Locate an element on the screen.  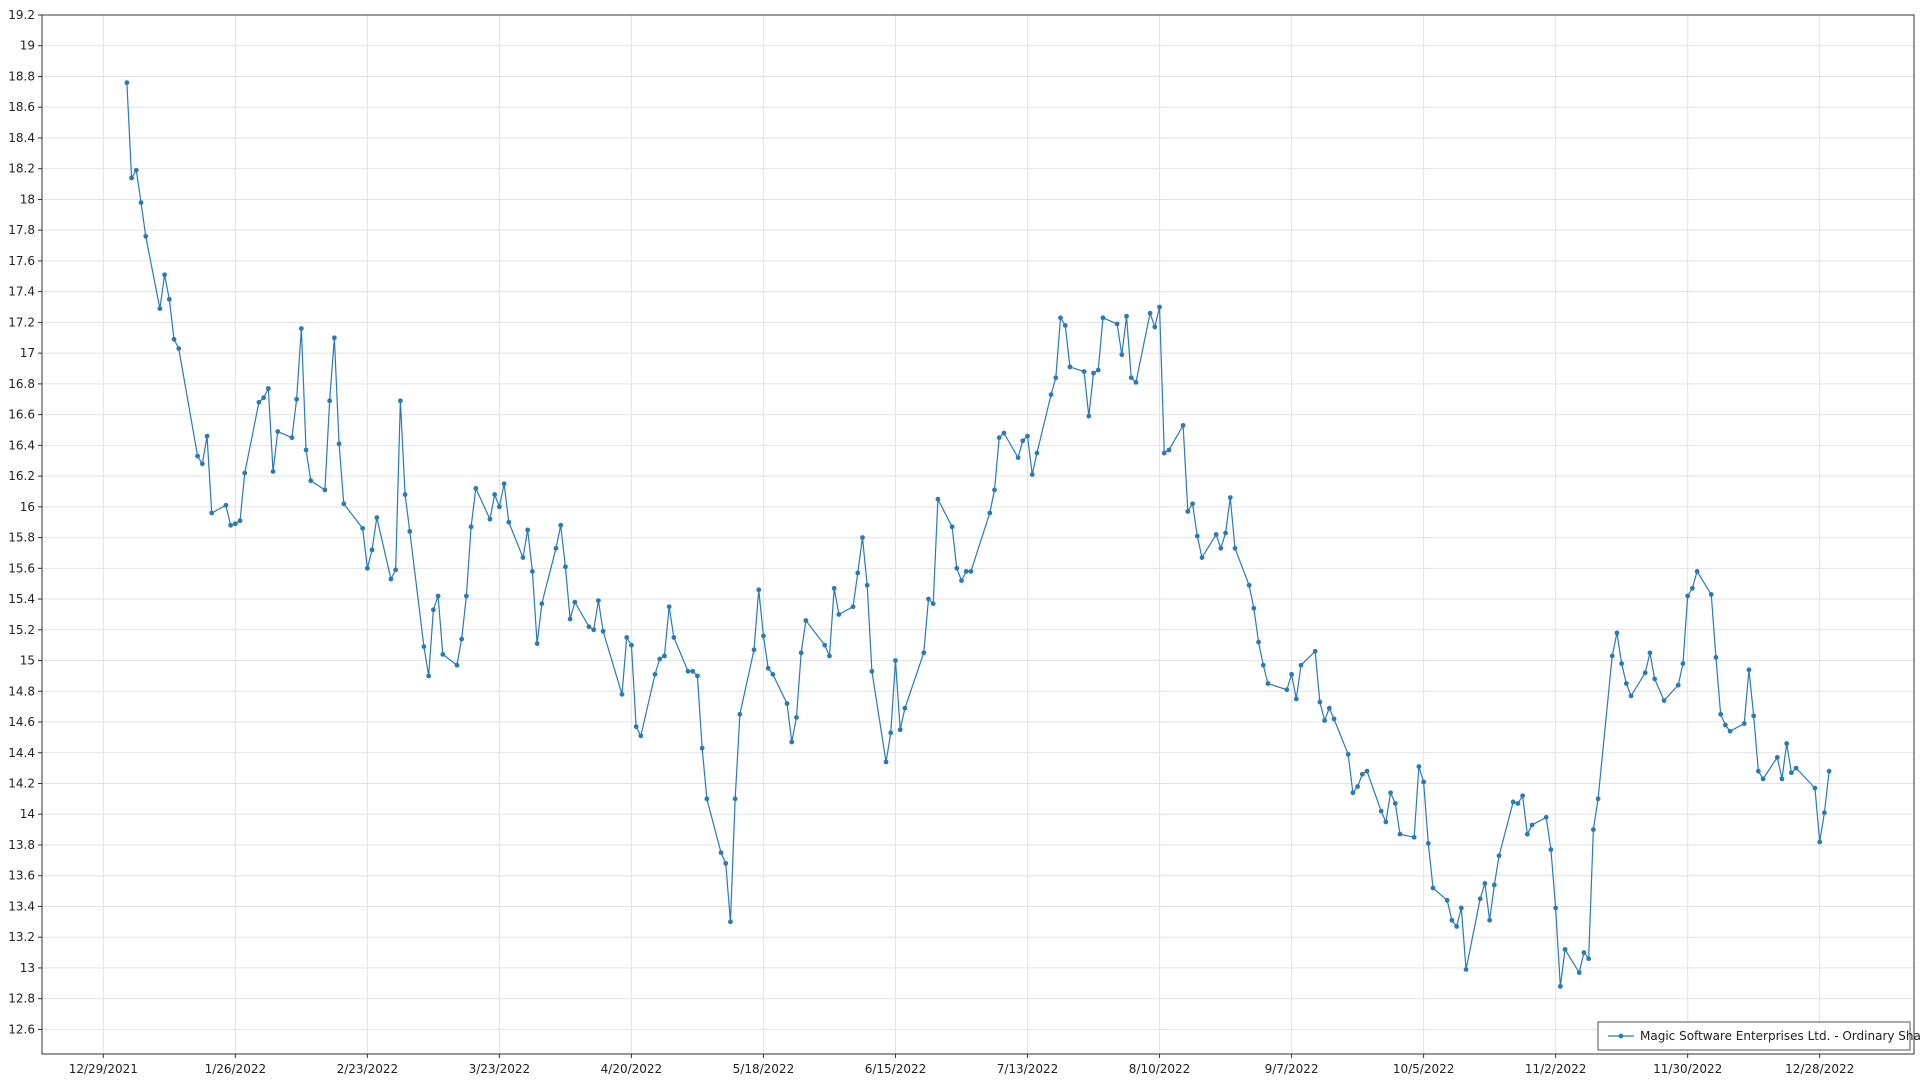
y-tick-label: 15.8 is located at coordinates (21, 538).